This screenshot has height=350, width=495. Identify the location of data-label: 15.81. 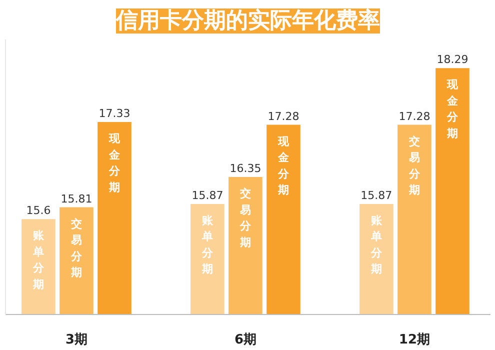
(76, 199).